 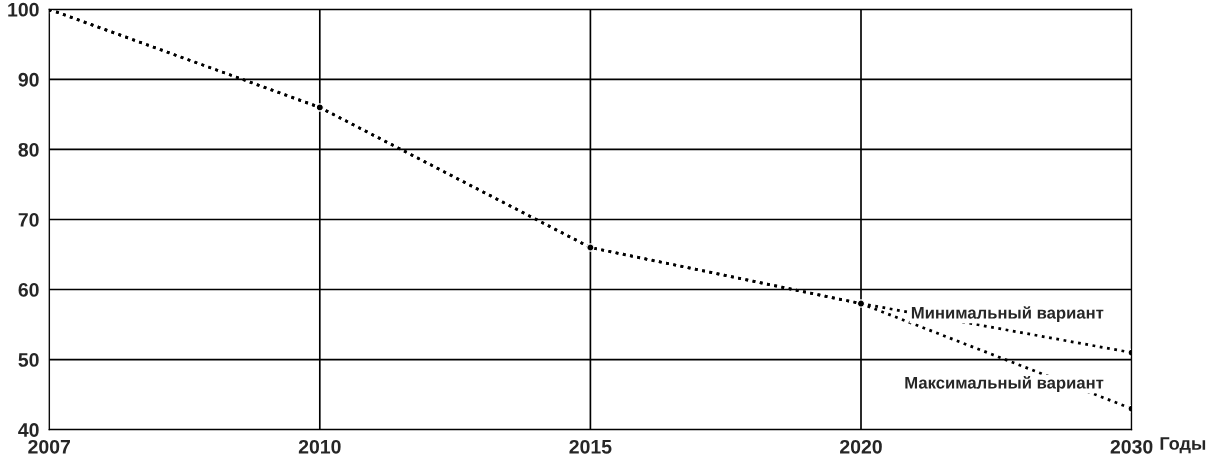 What do you see at coordinates (1183, 445) in the screenshot?
I see `x-axis-title: Годы` at bounding box center [1183, 445].